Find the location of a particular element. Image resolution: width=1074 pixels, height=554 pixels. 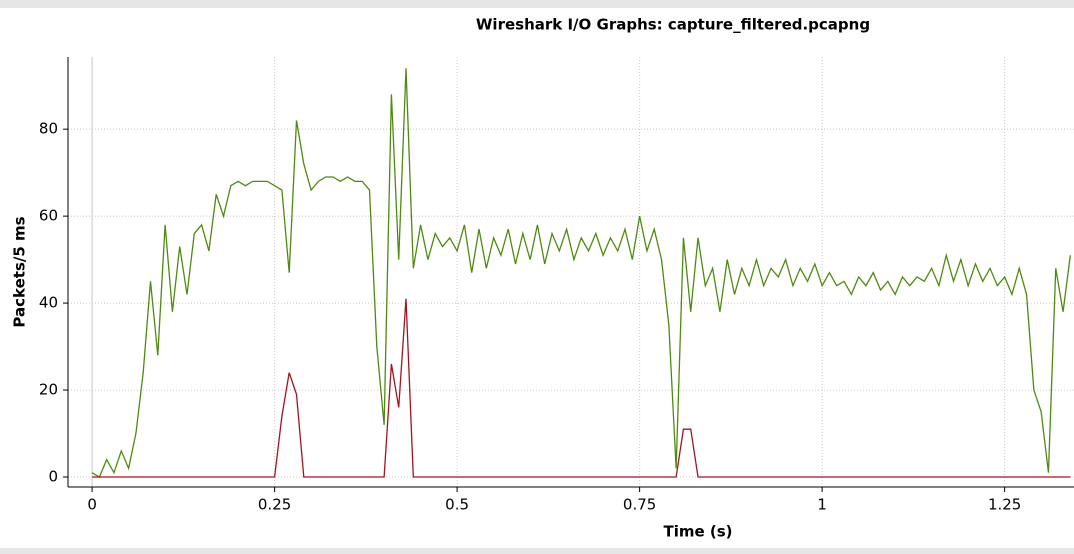

x-tick-label: 1 is located at coordinates (822, 505).